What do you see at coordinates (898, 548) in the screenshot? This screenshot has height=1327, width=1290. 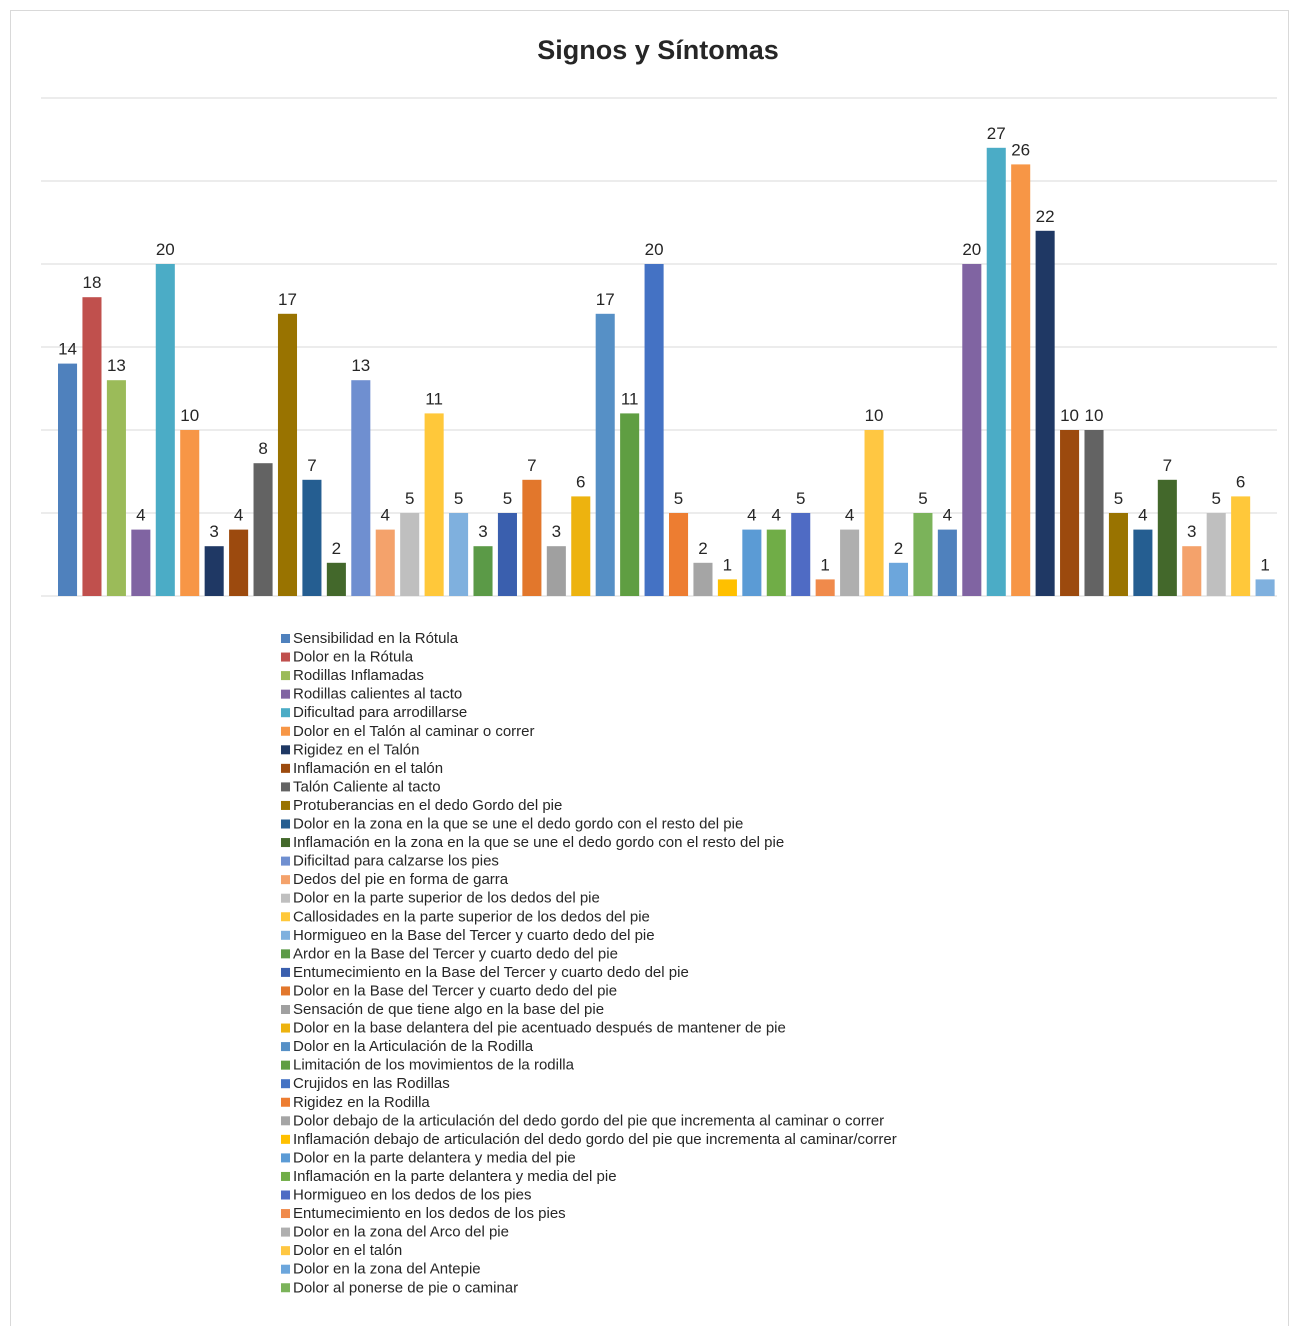 I see `data-label: 2` at bounding box center [898, 548].